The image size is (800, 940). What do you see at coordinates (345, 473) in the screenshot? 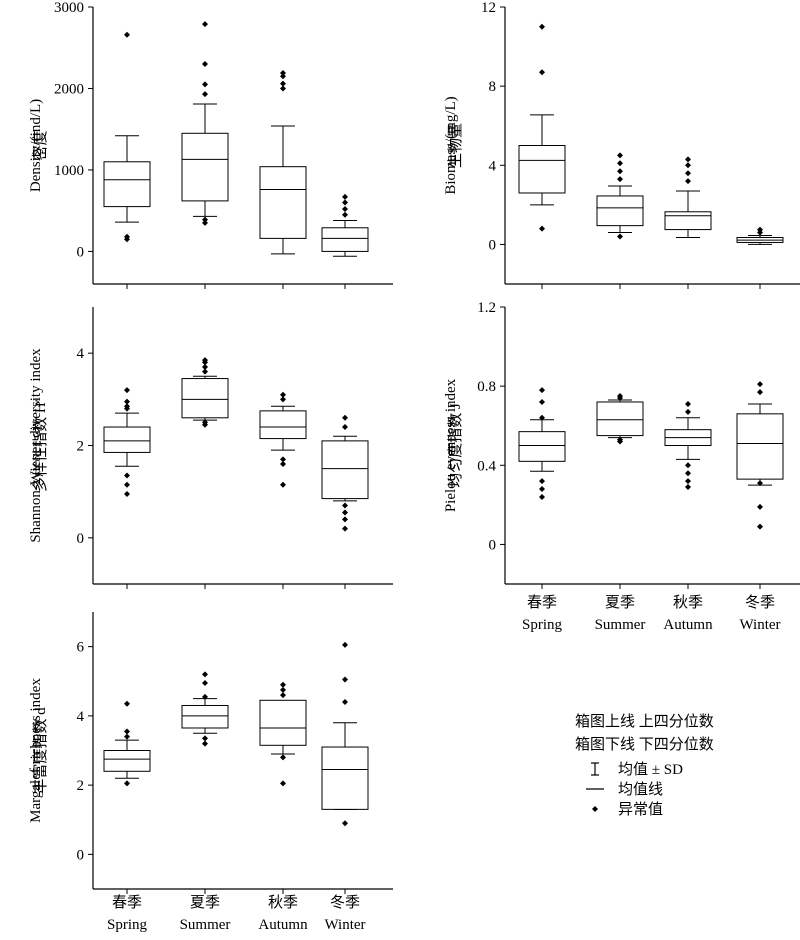
I see `box-diversity-winter` at bounding box center [345, 473].